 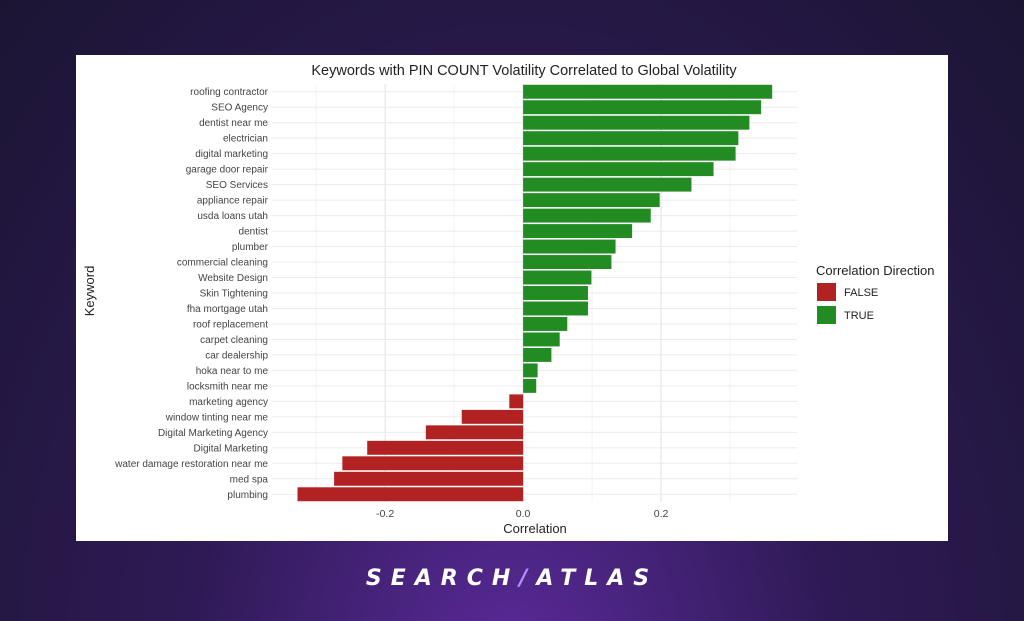 What do you see at coordinates (217, 417) in the screenshot?
I see `y-tick-label: window tinting near me` at bounding box center [217, 417].